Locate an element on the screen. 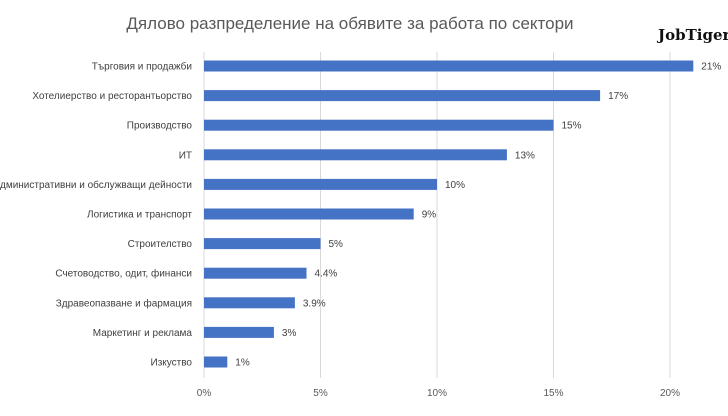 Image resolution: width=728 pixels, height=416 pixels. category-label: Изкуство is located at coordinates (172, 363).